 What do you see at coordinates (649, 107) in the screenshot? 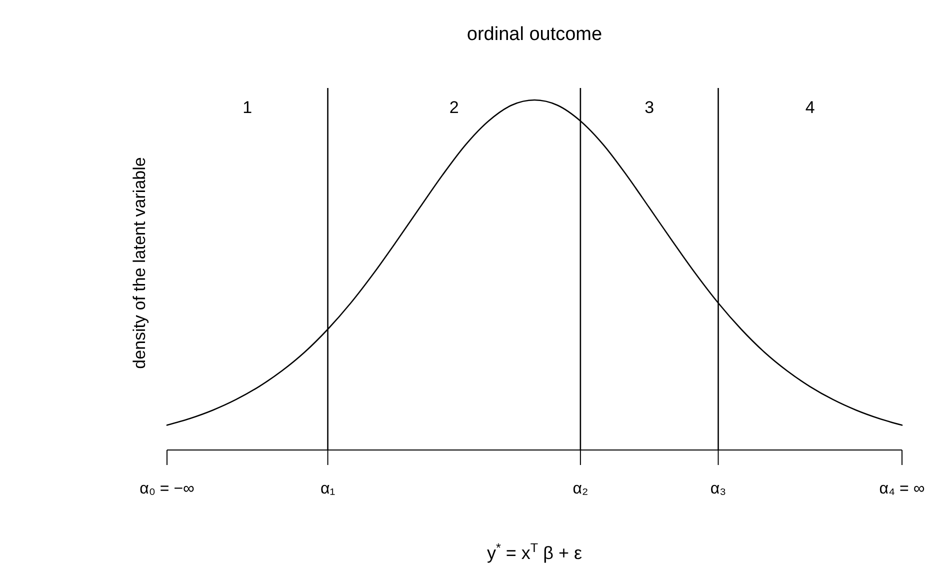
I see `annotation: 3` at bounding box center [649, 107].